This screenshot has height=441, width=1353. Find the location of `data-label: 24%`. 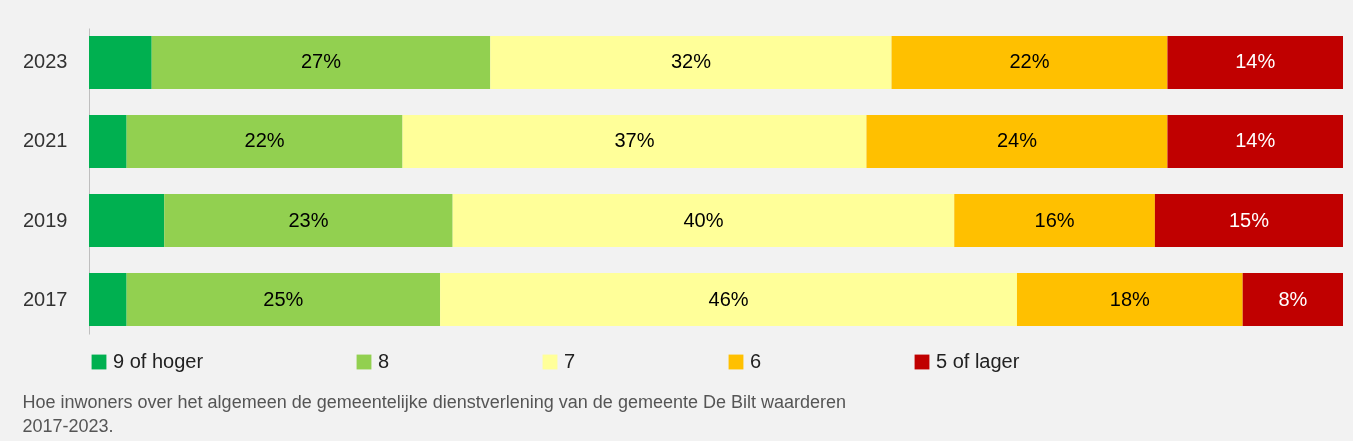

data-label: 24% is located at coordinates (1017, 140).